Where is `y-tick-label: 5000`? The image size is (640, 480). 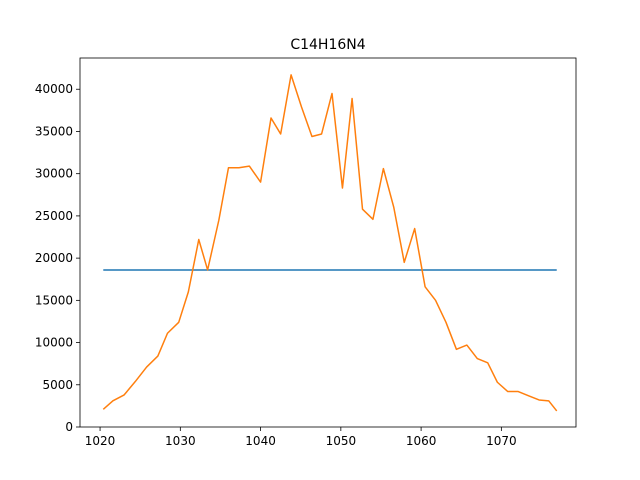 y-tick-label: 5000 is located at coordinates (57, 385).